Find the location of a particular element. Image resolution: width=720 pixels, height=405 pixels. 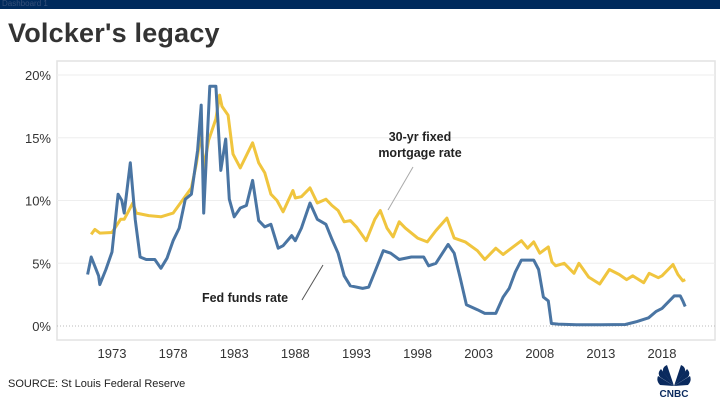

y-tick-label: 20% is located at coordinates (38, 75).